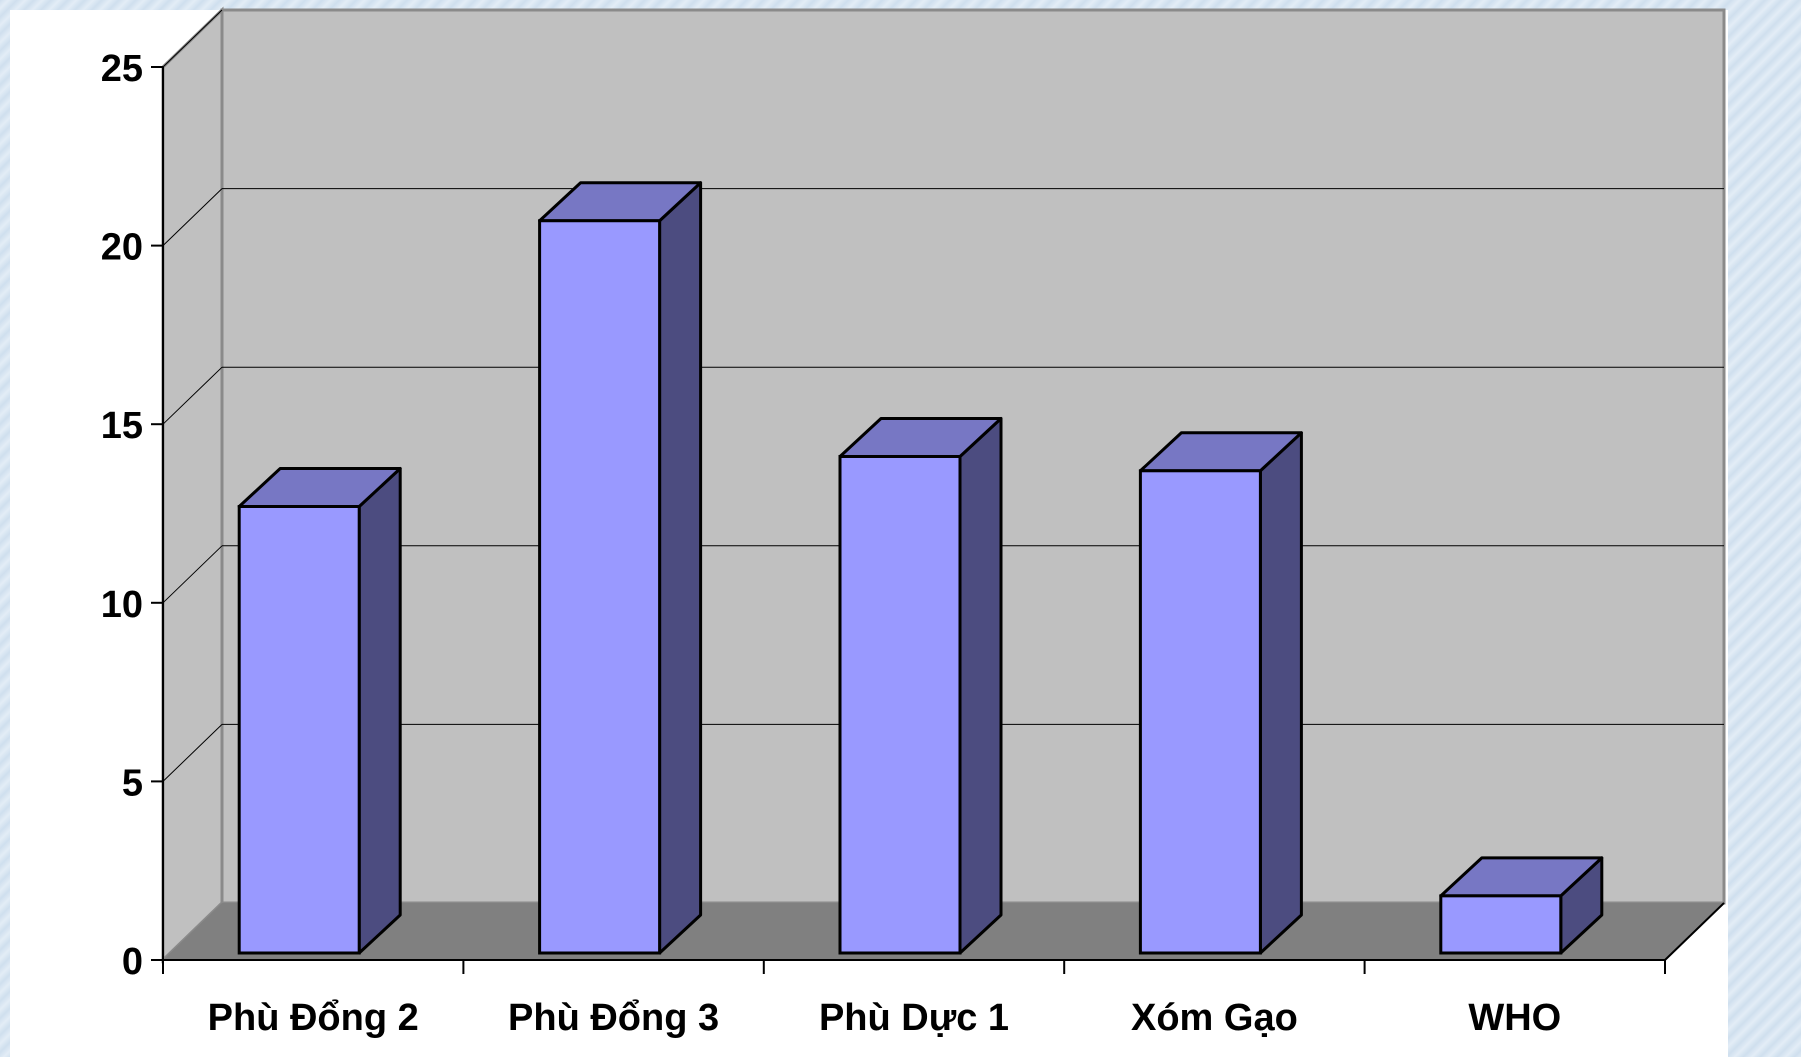  I want to click on y-tick-label: 5, so click(132, 783).